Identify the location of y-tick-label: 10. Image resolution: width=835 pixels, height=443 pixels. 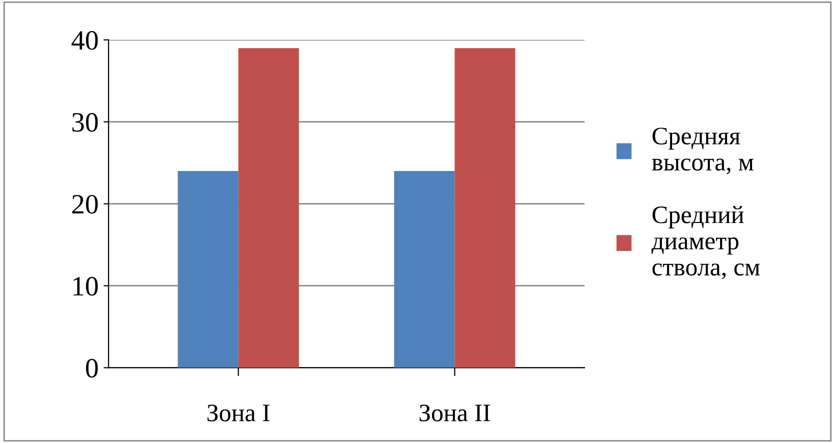
(85, 286).